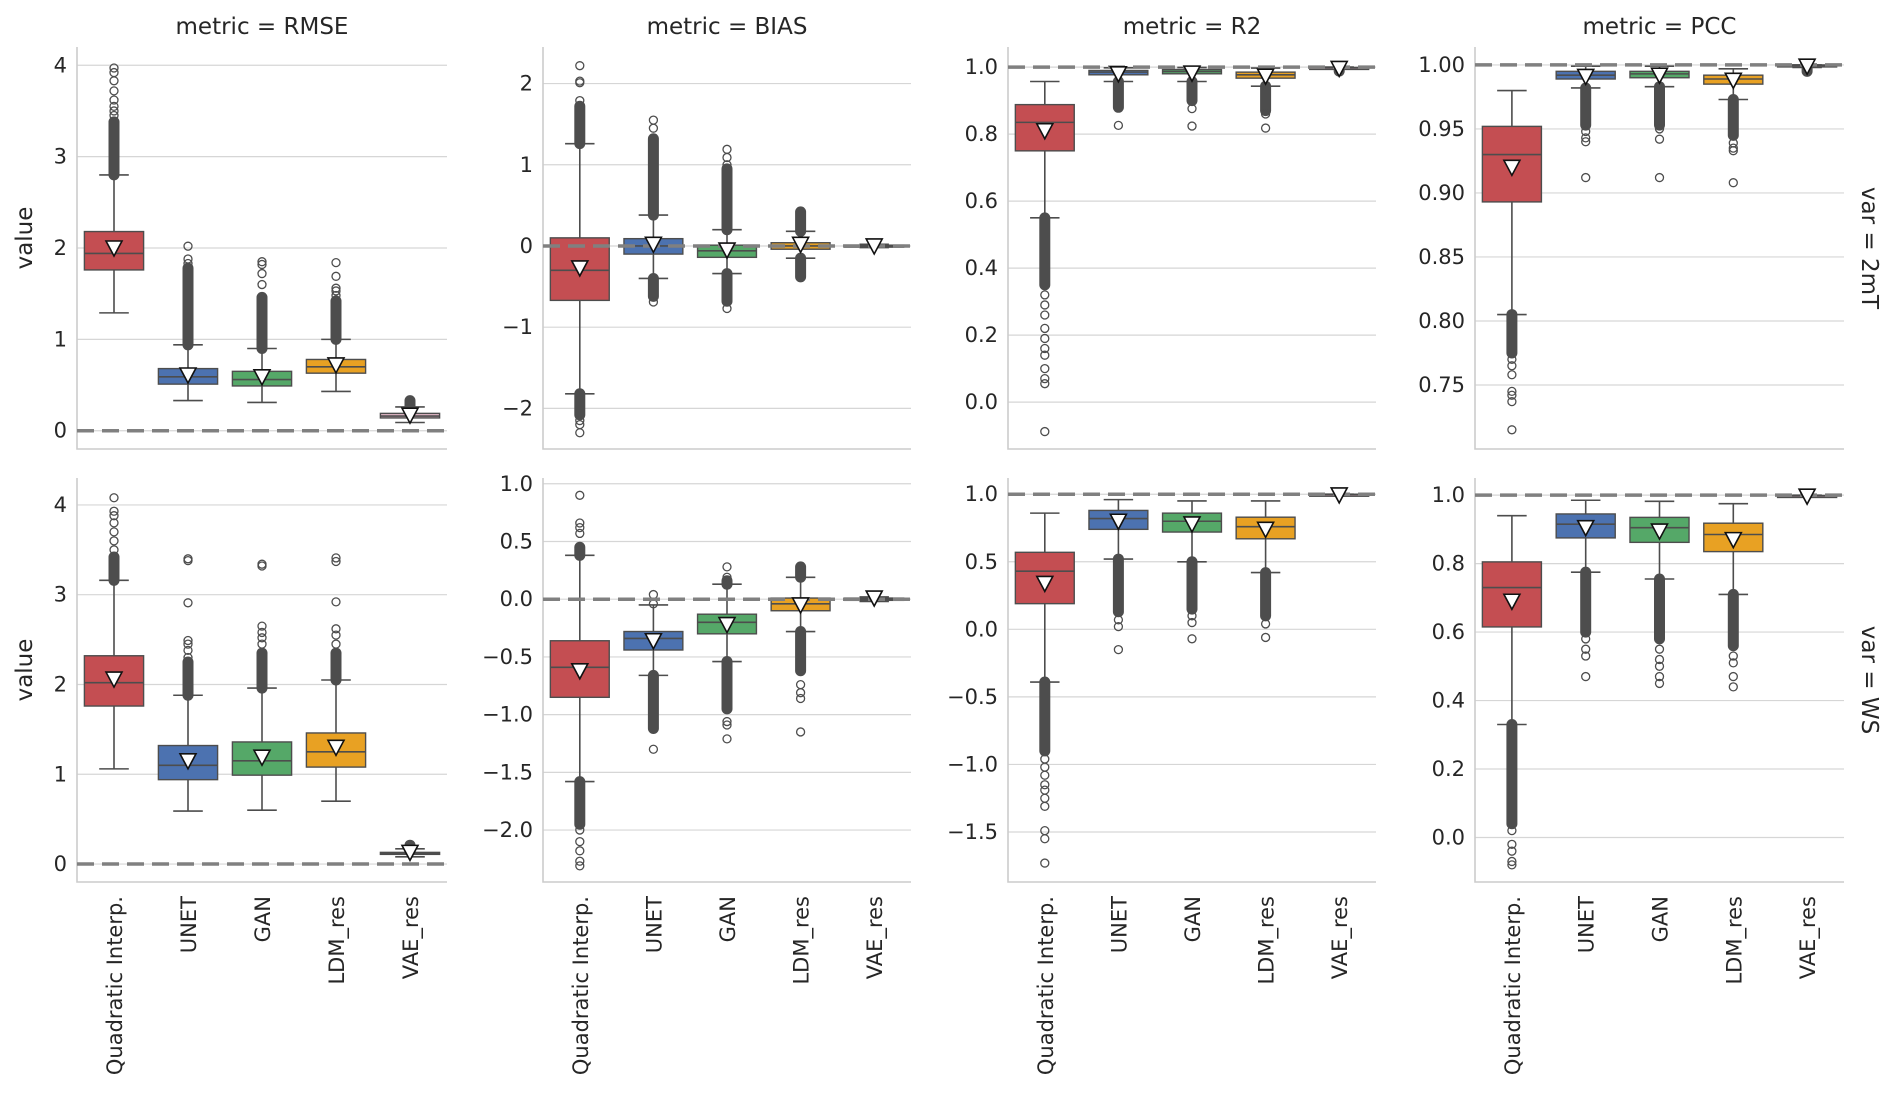 The height and width of the screenshot is (1110, 1892). Describe the element at coordinates (706, 232) in the screenshot. I see `panel-2mt-bias: −2 −1 0 1 2 metric = BIAS` at that location.